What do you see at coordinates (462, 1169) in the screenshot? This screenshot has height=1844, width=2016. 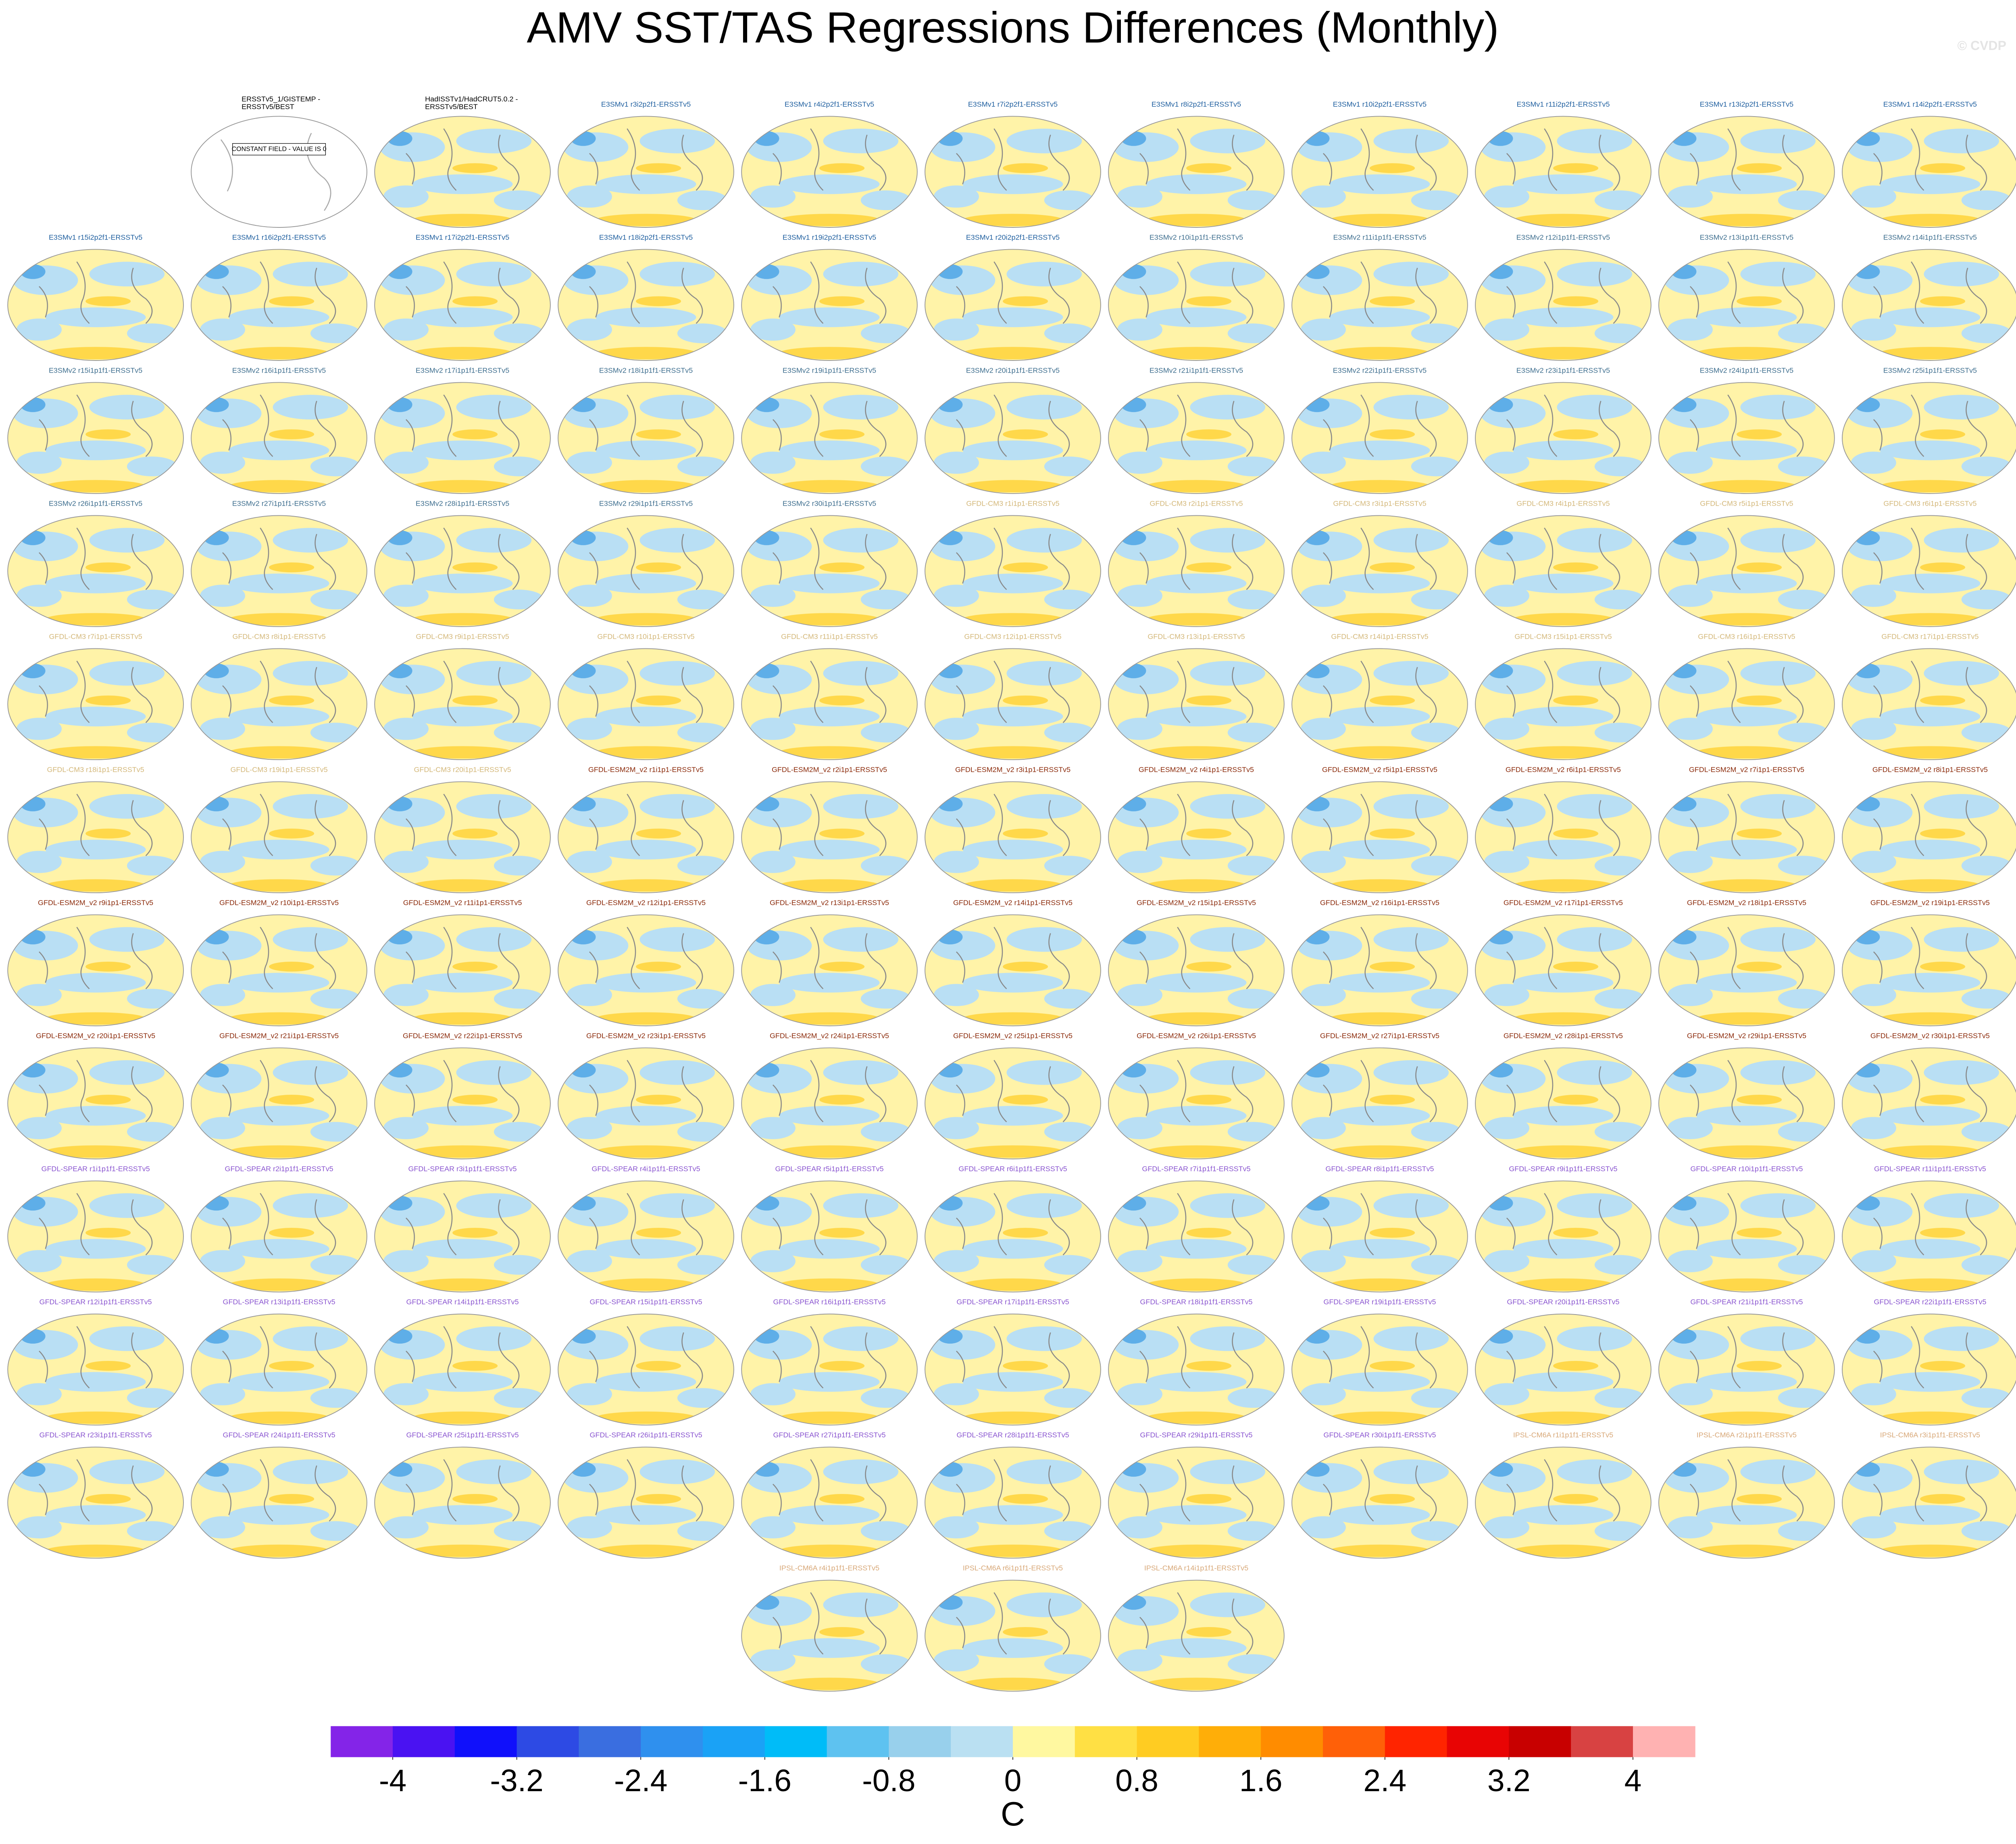 I see `panel-title: GFDL-SPEAR r3i1p1f1-ERSSTv5` at bounding box center [462, 1169].